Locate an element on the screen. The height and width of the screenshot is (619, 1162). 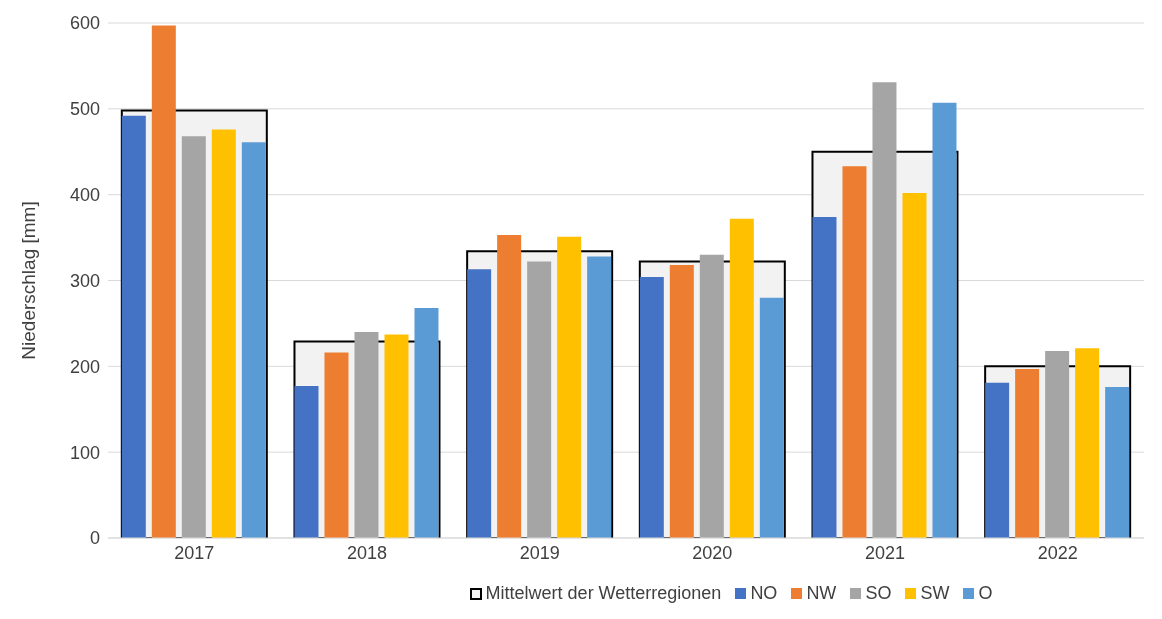
y-tick-label: 600 is located at coordinates (84, 23).